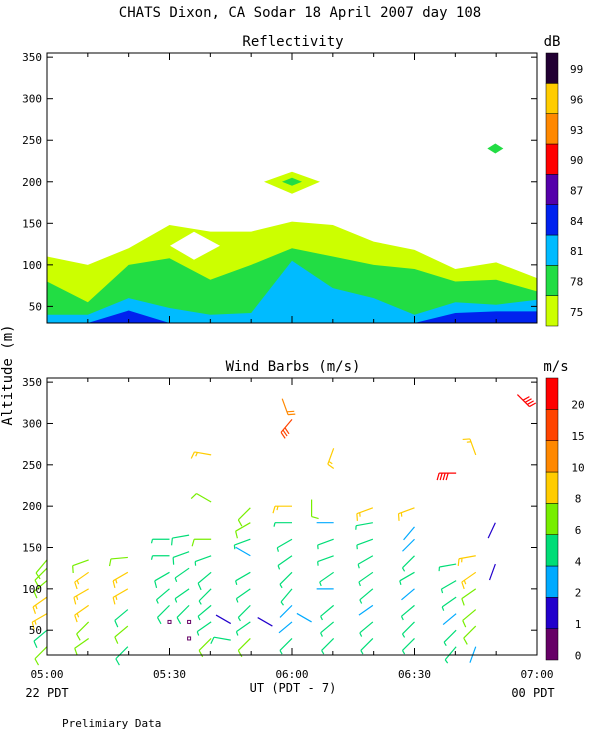  What do you see at coordinates (564, 189) in the screenshot?
I see `reflectivity-colorbar: 75 78 81 84 87 90 93 96 99` at bounding box center [564, 189].